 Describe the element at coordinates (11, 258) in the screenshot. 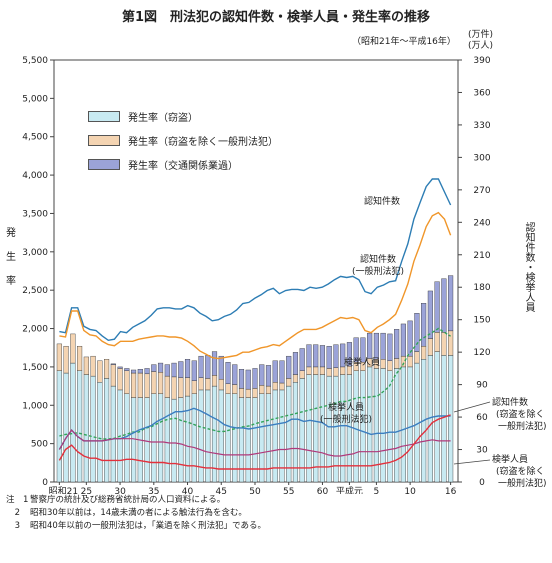

I see `left-axis-label: 発生率` at that location.